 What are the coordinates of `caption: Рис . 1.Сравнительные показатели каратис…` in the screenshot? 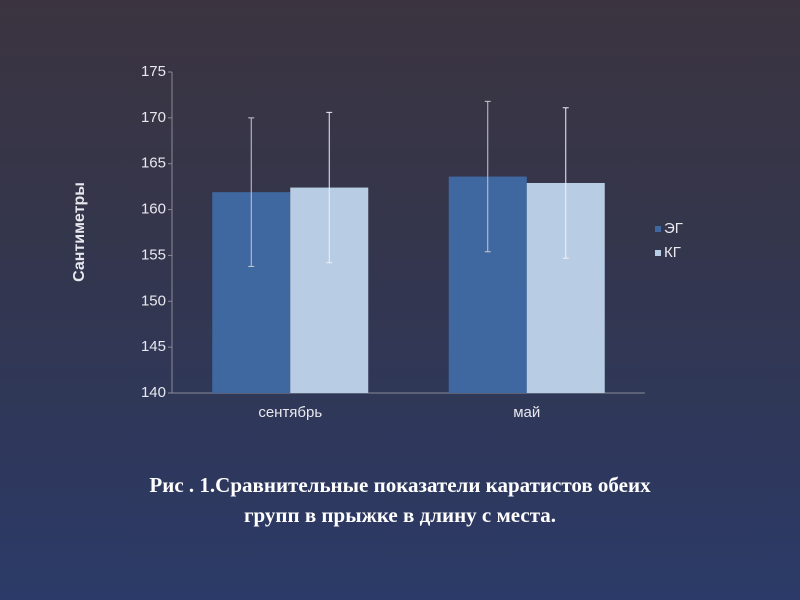 It's located at (400, 485).